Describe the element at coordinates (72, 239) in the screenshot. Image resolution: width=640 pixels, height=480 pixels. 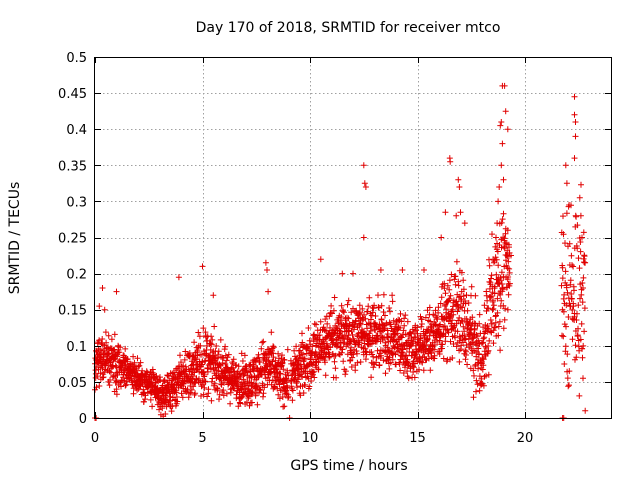
I see `y-axis-tick-labels: 0 0.05 0.1 0.15 0.2 0.25 0.3 0.35 0.4 0.45 0.5` at that location.